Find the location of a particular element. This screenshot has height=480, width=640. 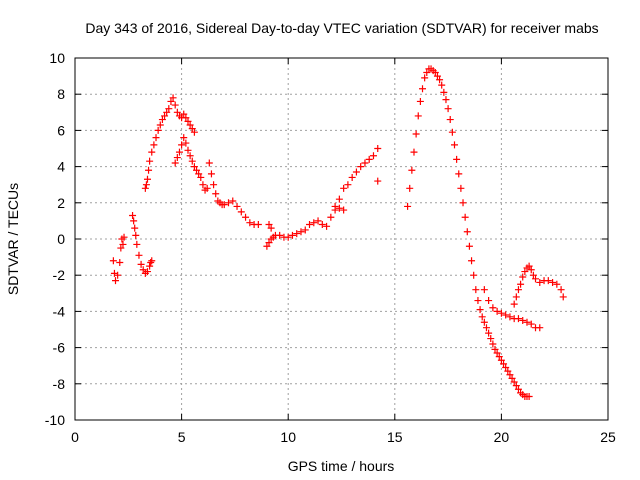

series-arc9 is located at coordinates (538, 285).